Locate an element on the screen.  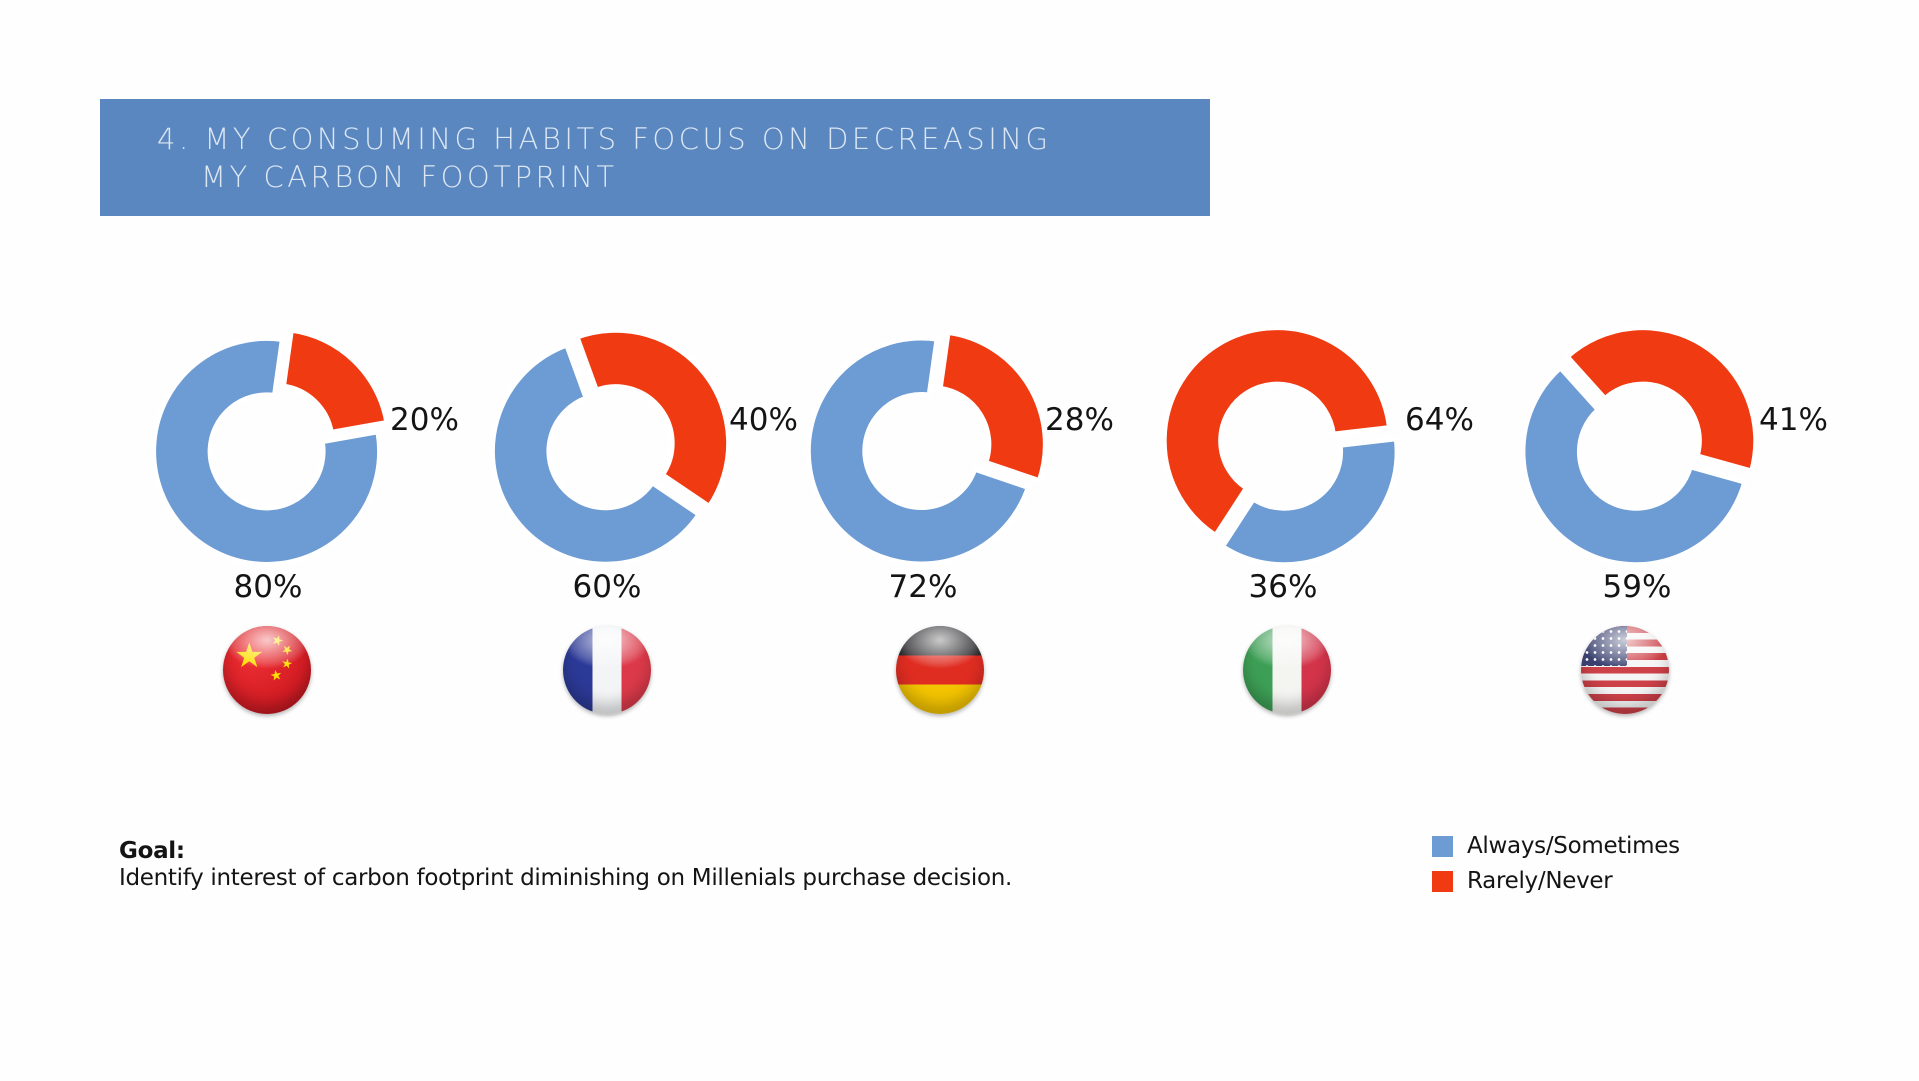
banner-title-line2: MY CARBON FOOTPRINT is located at coordinates (409, 177).